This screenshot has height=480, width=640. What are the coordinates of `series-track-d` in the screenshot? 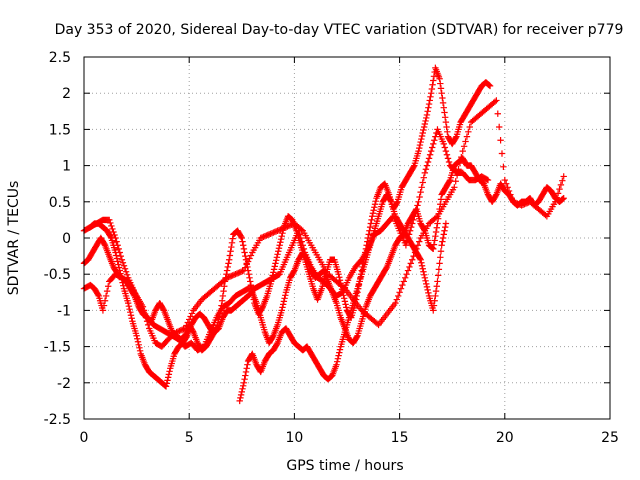 It's located at (343, 298).